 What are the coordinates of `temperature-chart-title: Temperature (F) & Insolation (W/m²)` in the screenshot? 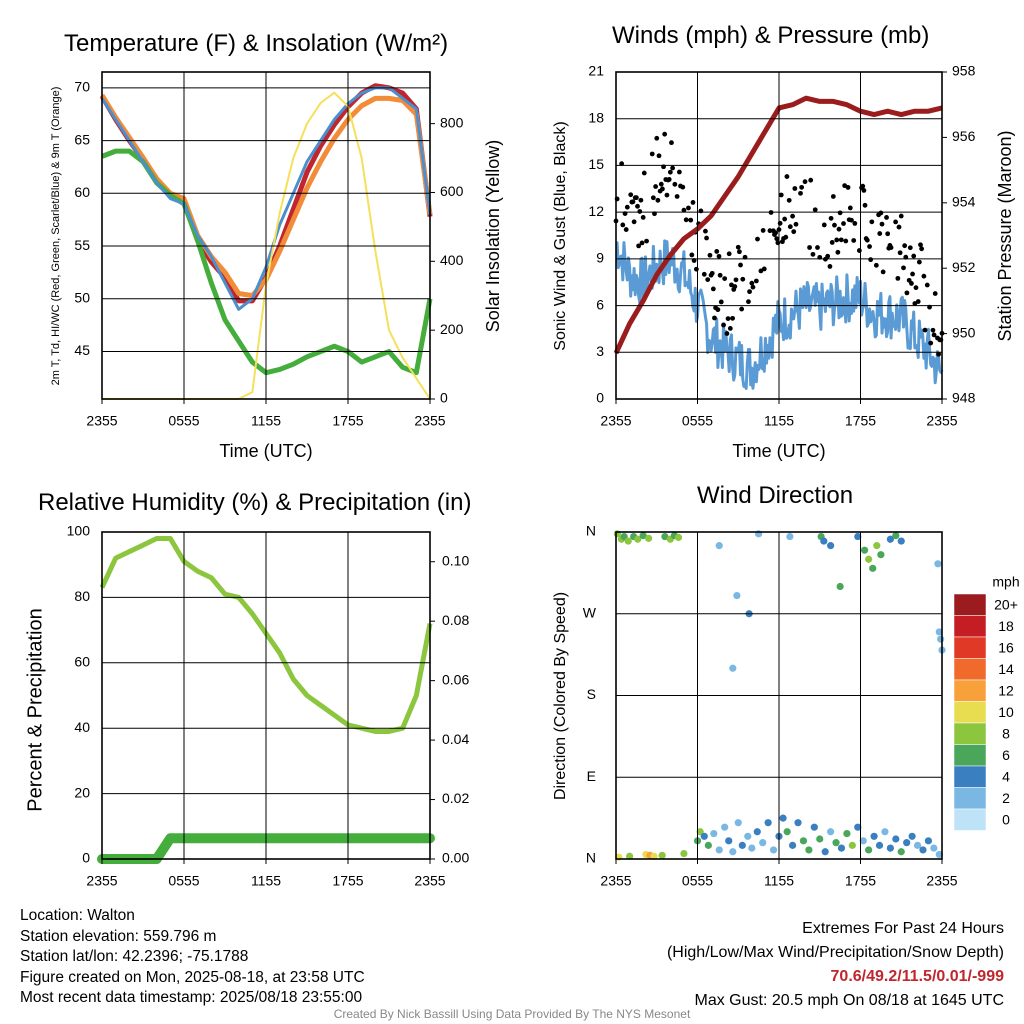 It's located at (256, 43).